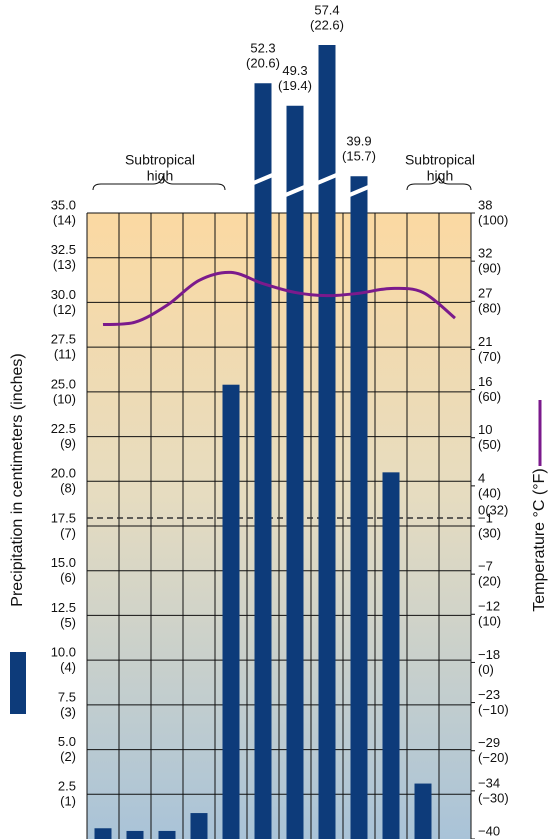  What do you see at coordinates (489, 308) in the screenshot?
I see `y2-tick-label: (80)` at bounding box center [489, 308].